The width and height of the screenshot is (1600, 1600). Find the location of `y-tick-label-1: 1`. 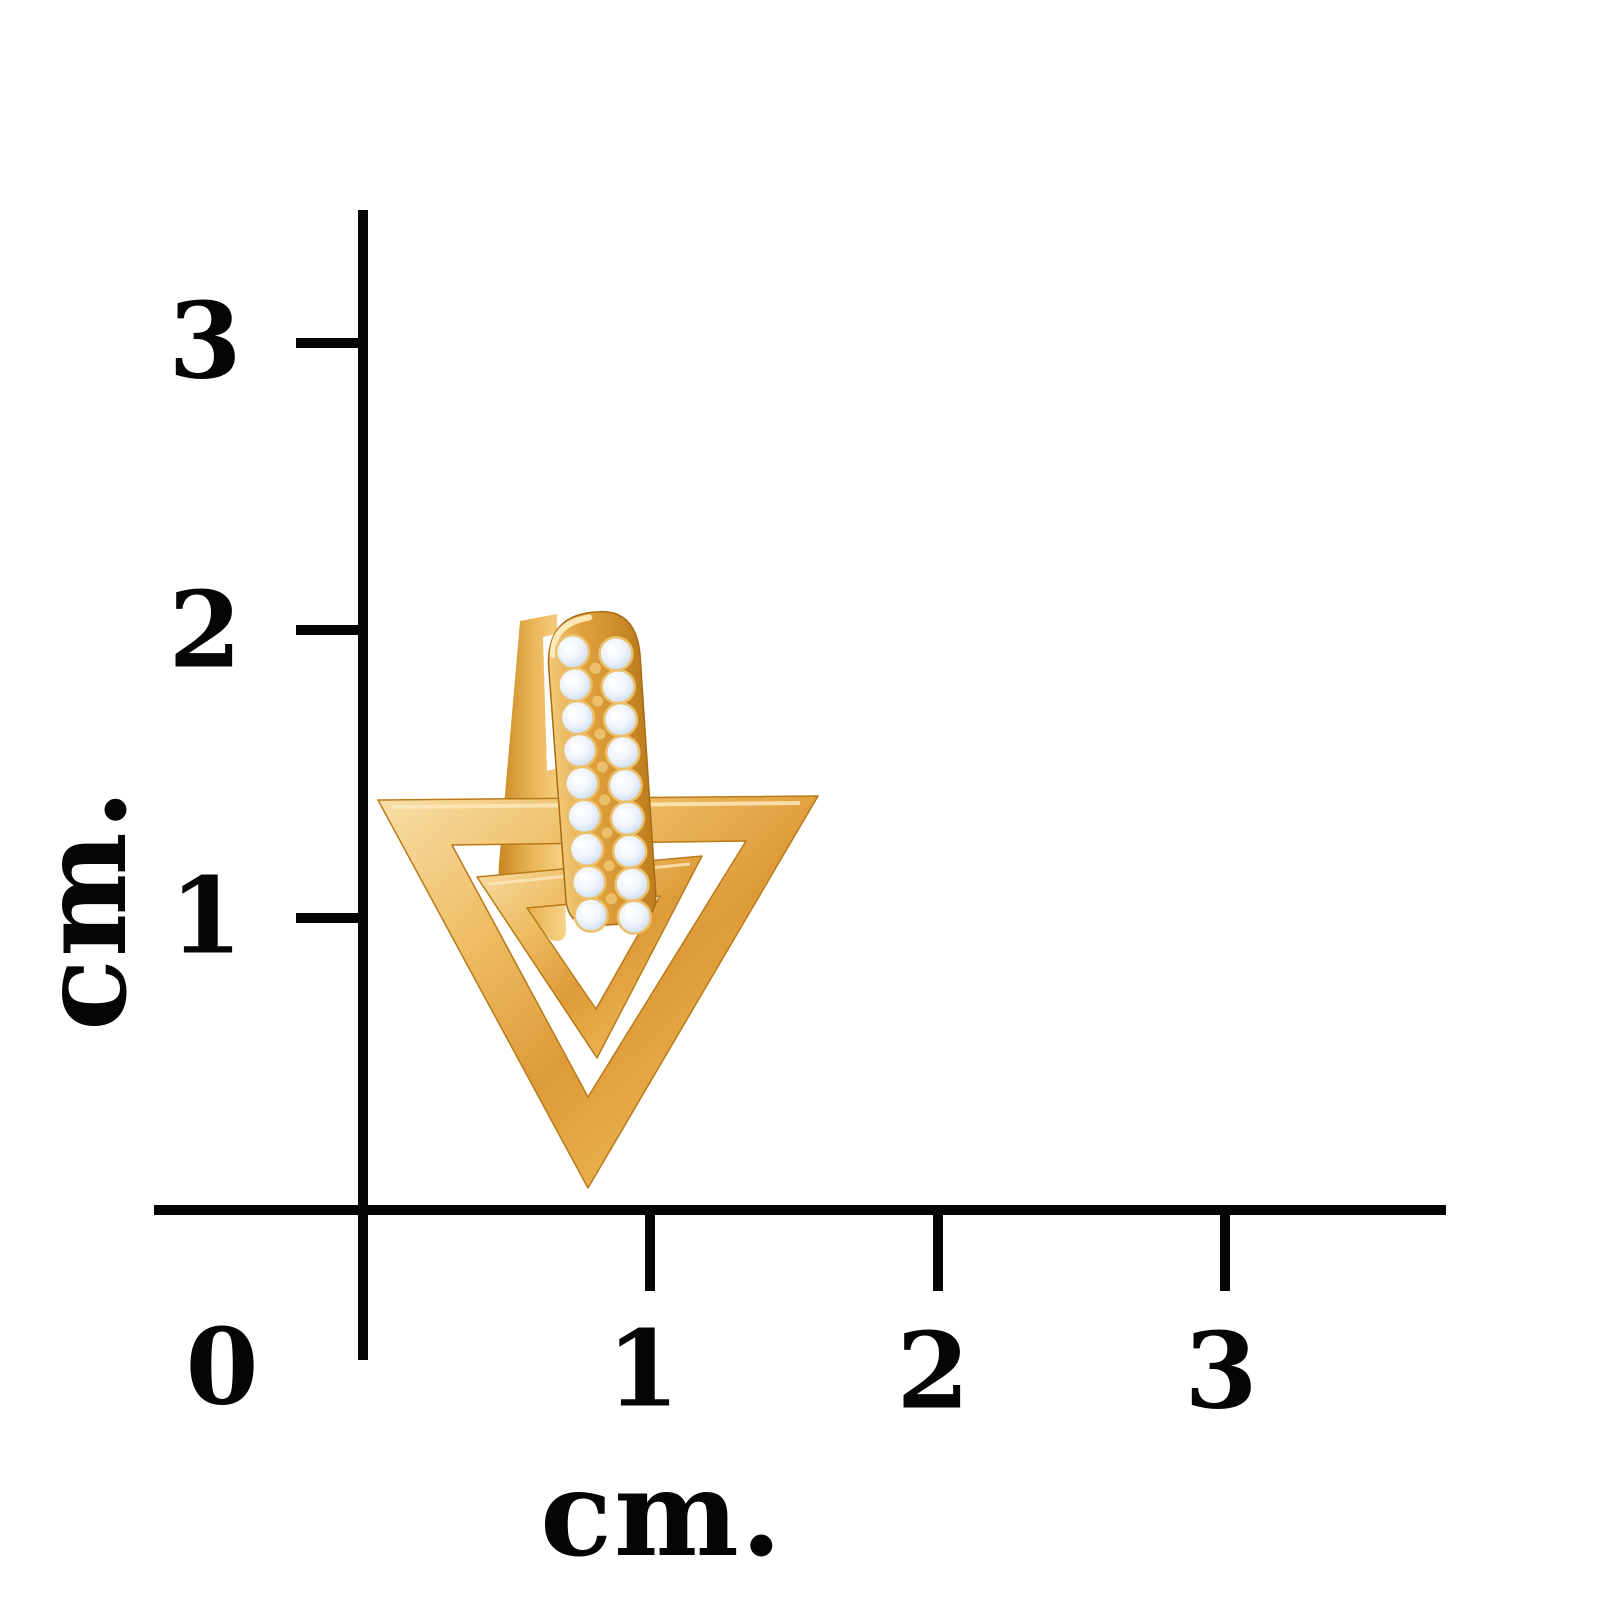

y-tick-label-1: 1 is located at coordinates (206, 915).